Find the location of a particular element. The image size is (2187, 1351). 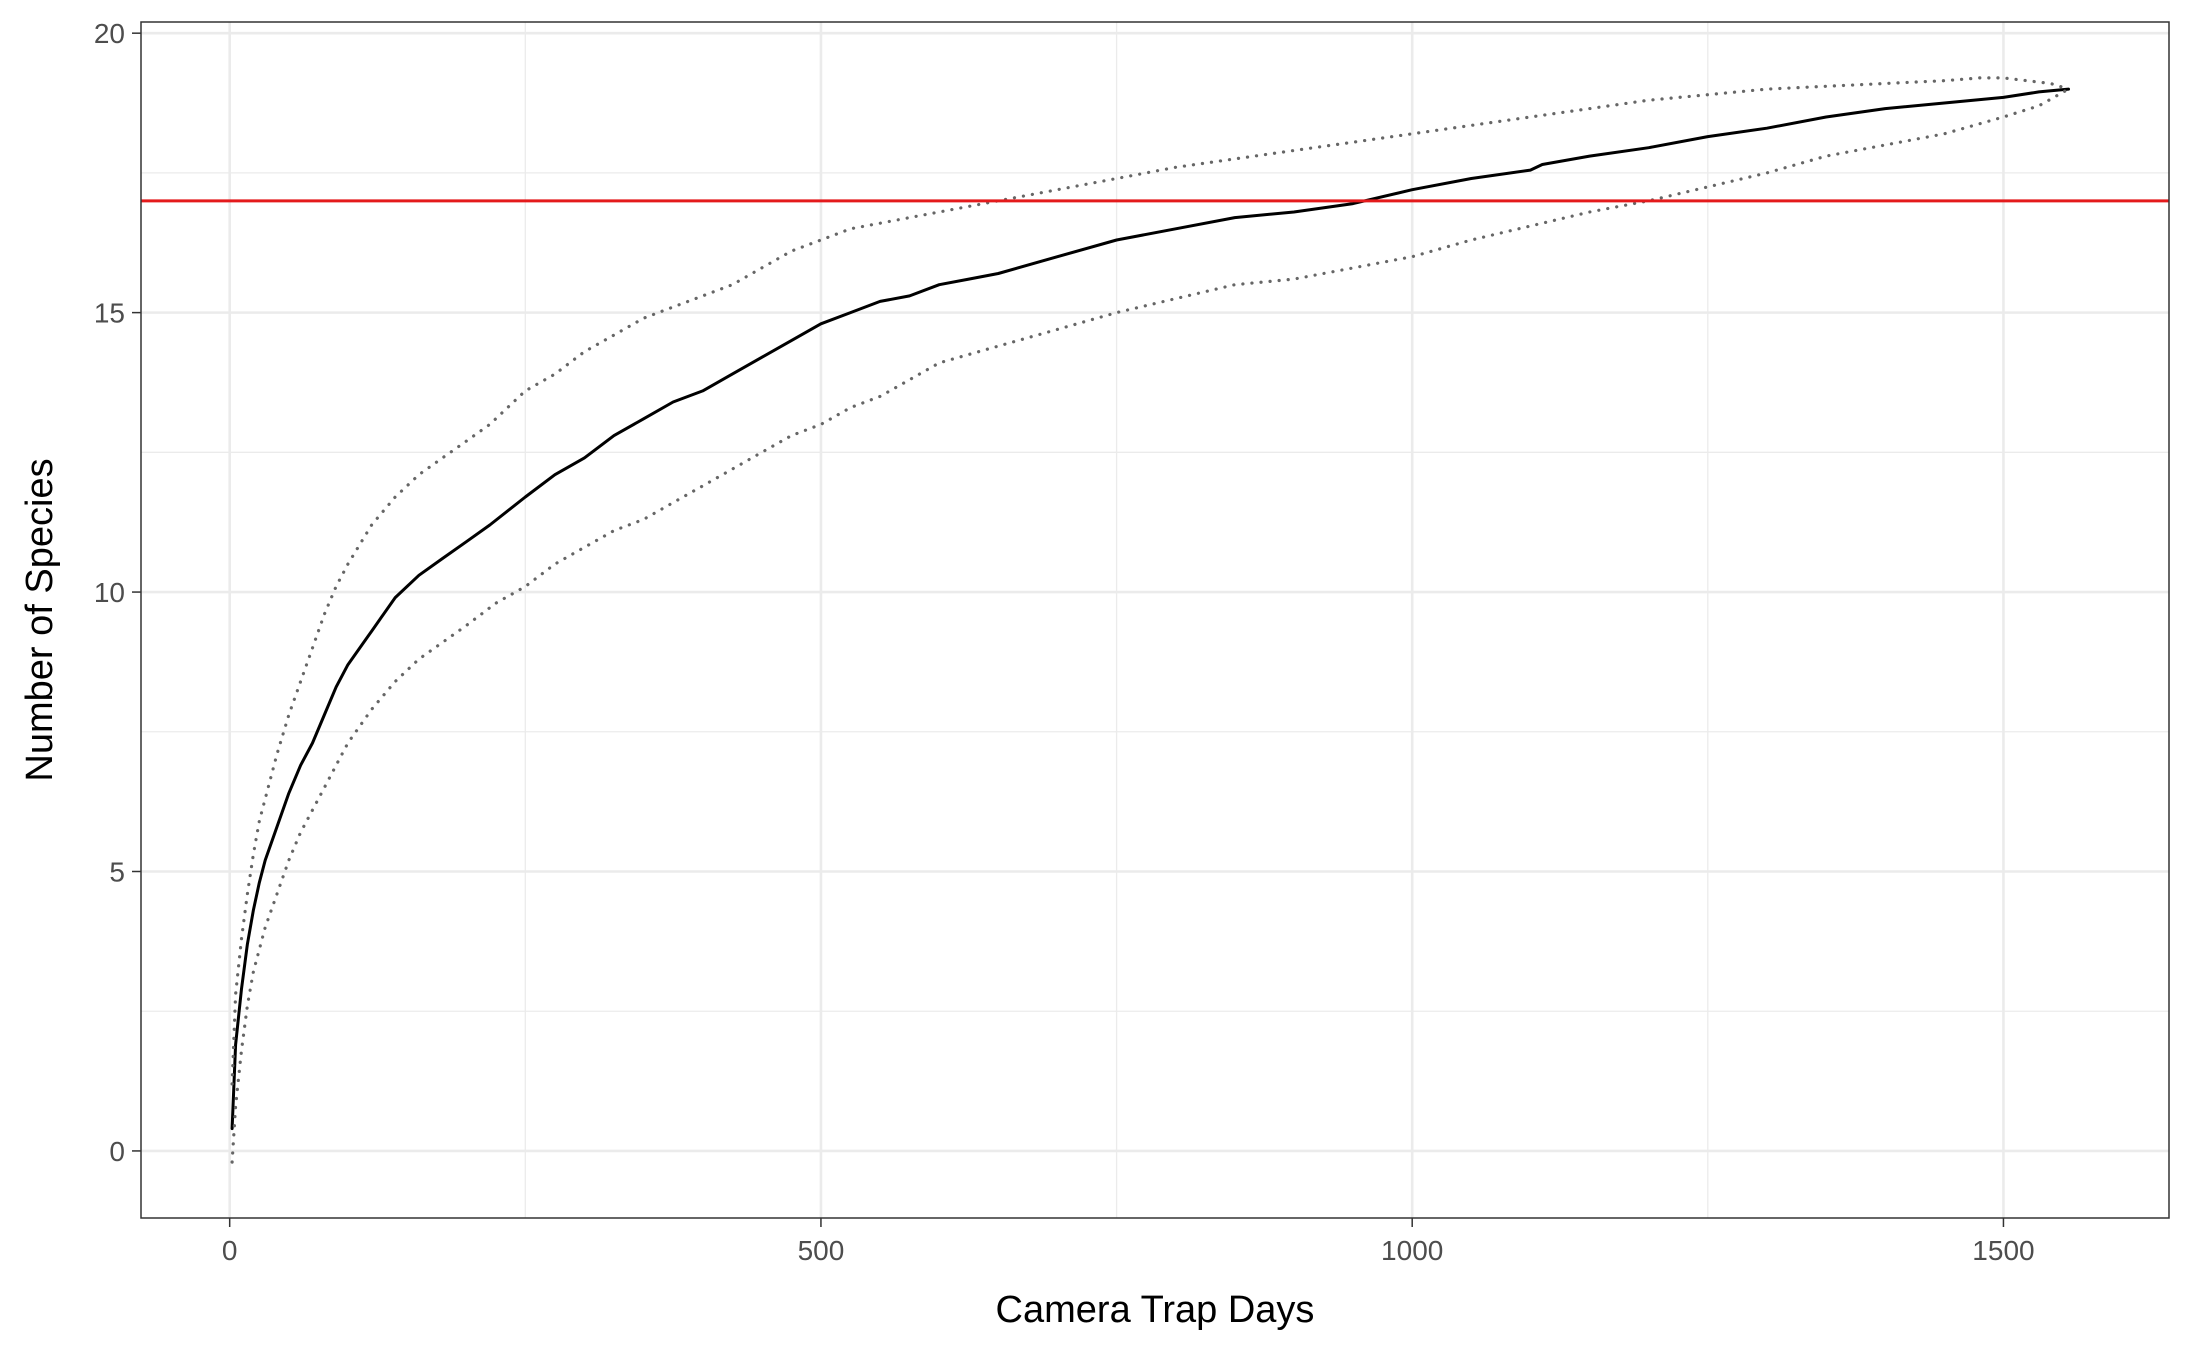

y-tick-label: 15 is located at coordinates (109, 313).